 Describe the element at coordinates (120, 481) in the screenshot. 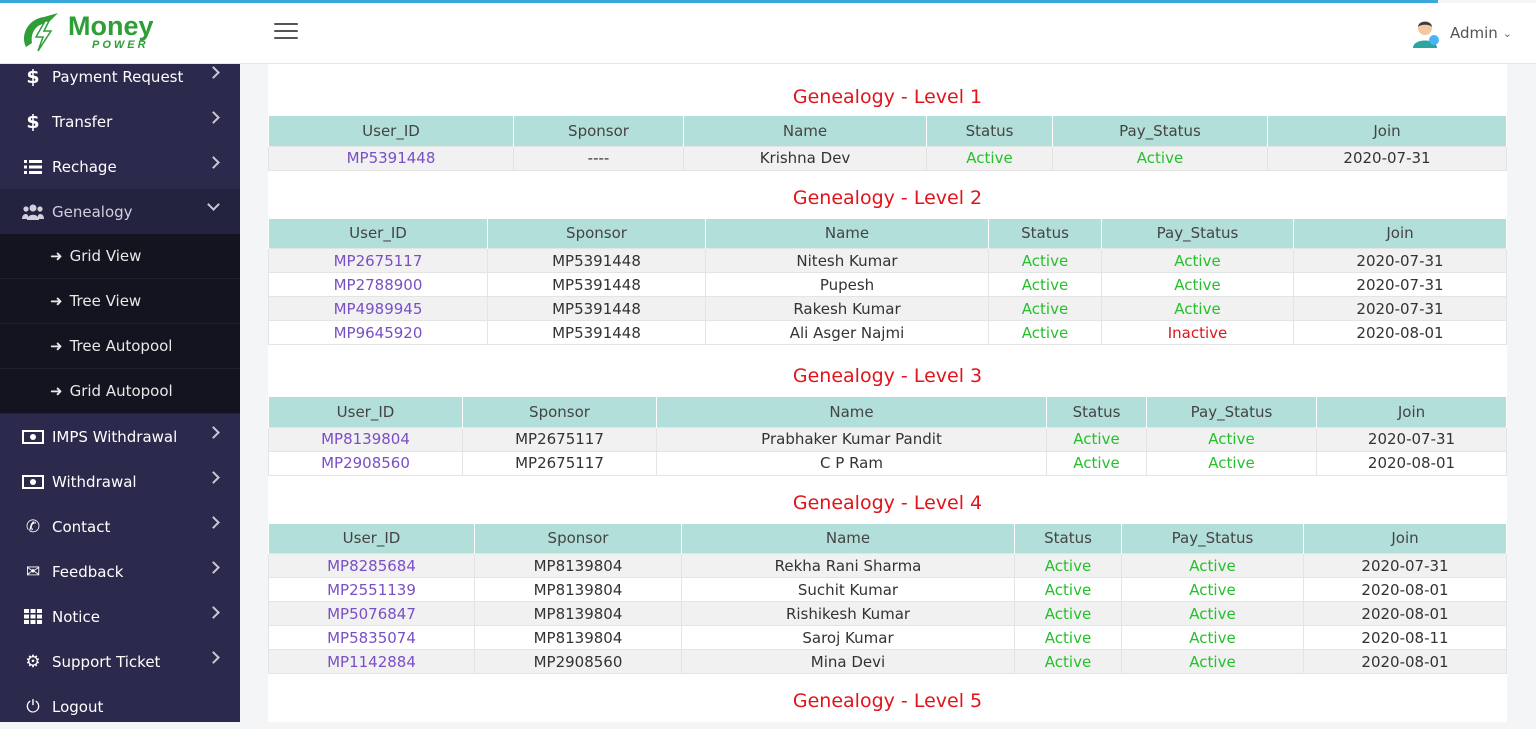

I see `sidebar-item-withdrawal: Withdrawal` at that location.